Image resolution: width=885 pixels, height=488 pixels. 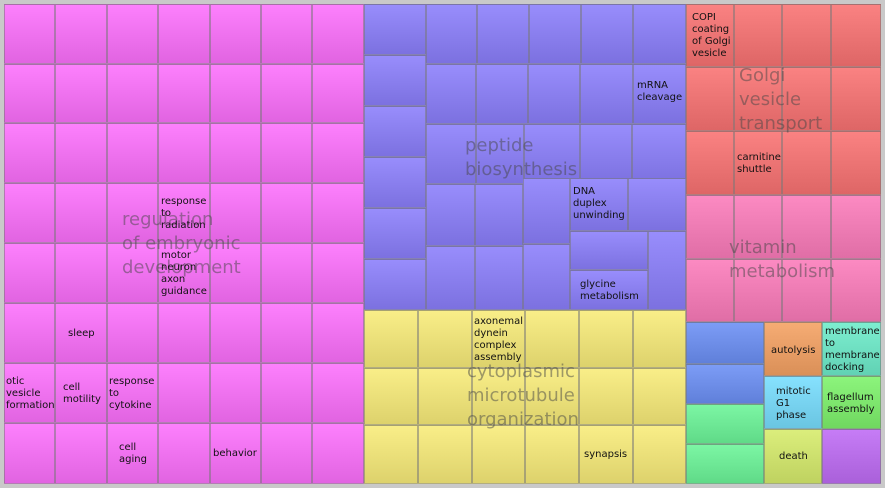 I want to click on cell-label: membrane to membrane docking, so click(x=852, y=349).